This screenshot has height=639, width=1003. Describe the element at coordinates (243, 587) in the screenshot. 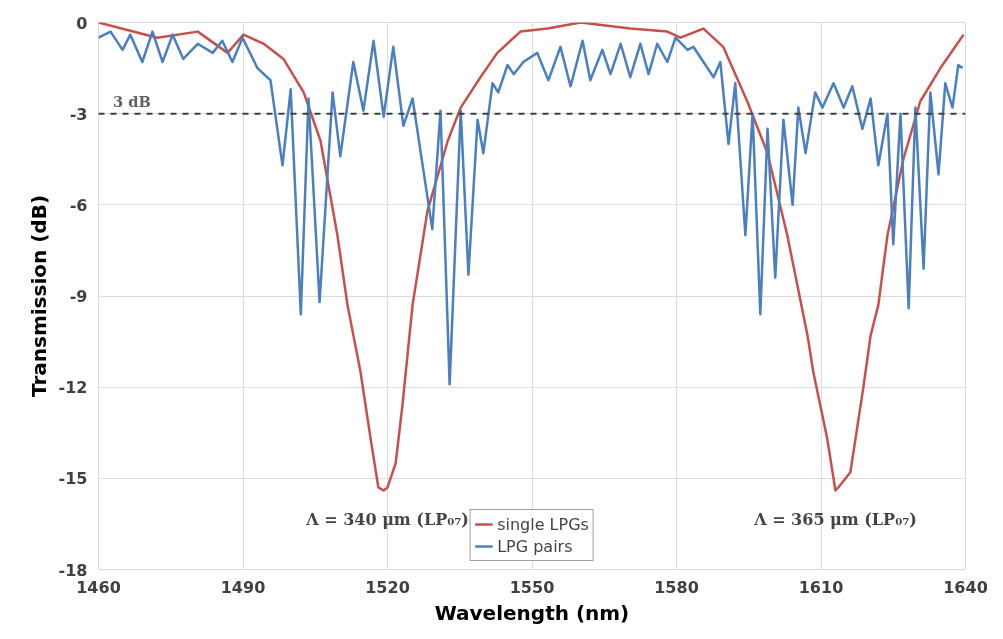

I see `x-tick-label: 1490` at that location.